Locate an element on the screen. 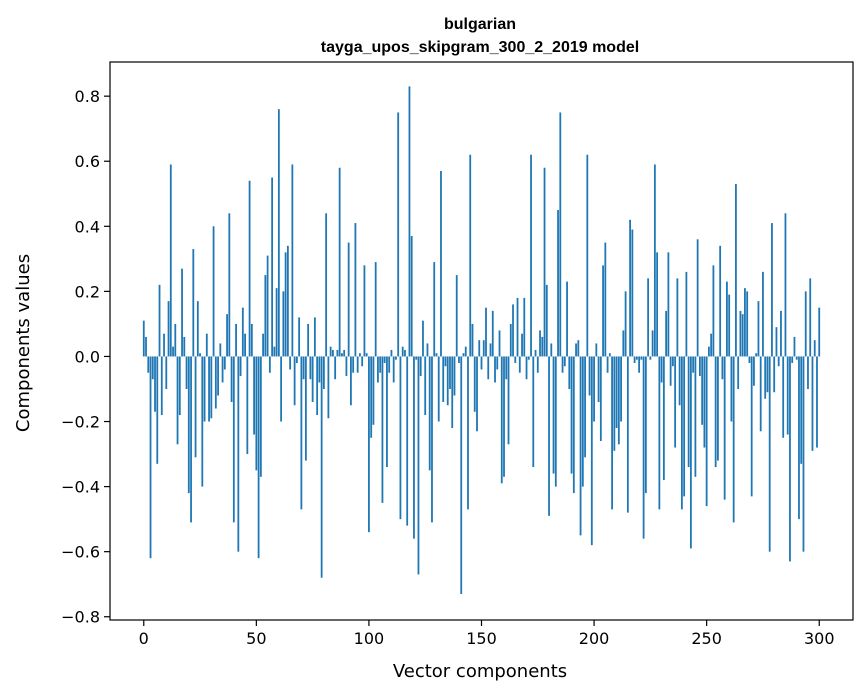 Image resolution: width=867 pixels, height=696 pixels. x-tick-label: 50 is located at coordinates (256, 638).